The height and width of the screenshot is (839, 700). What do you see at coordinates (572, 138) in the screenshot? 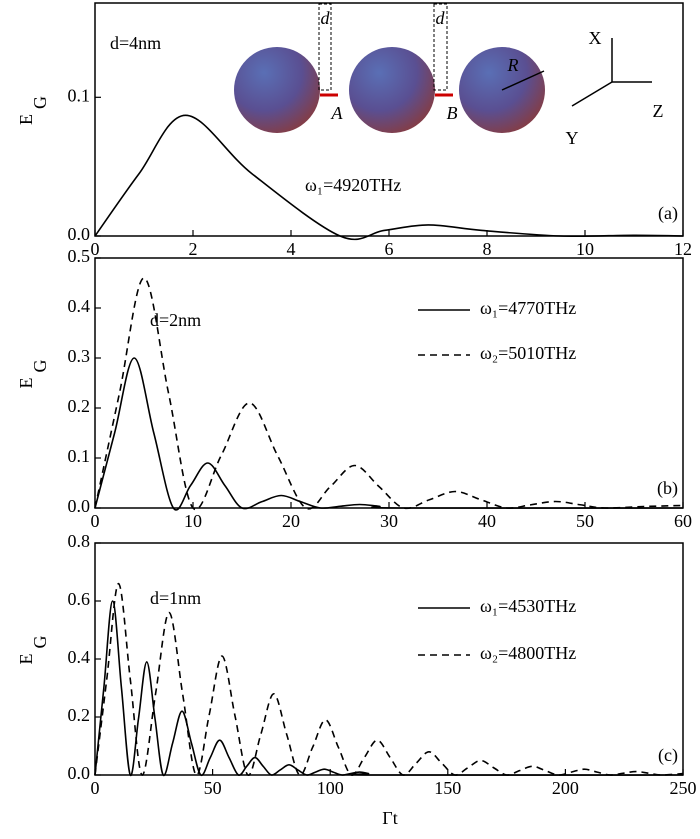
I see `inset-label: Y` at bounding box center [572, 138].